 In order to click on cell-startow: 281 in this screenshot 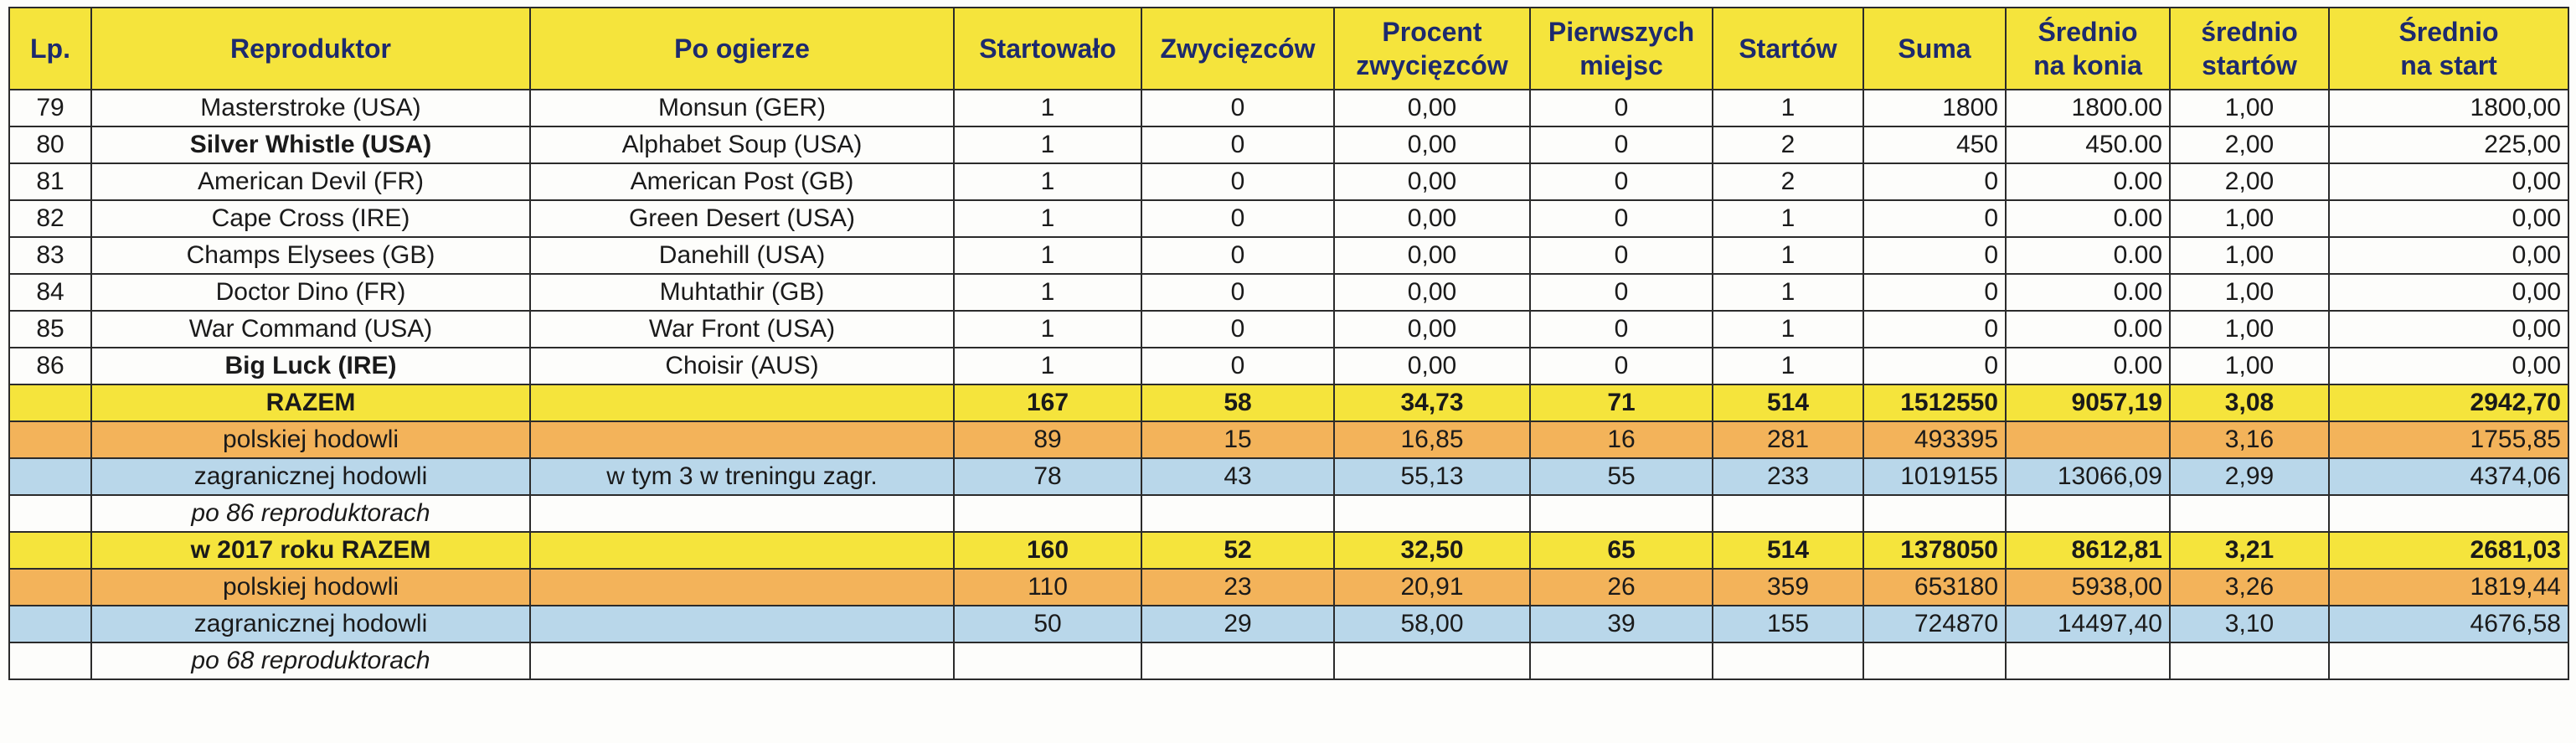, I will do `click(1788, 440)`.